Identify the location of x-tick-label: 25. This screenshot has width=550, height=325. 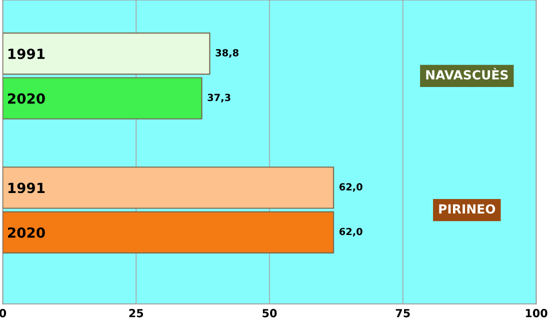
(136, 313).